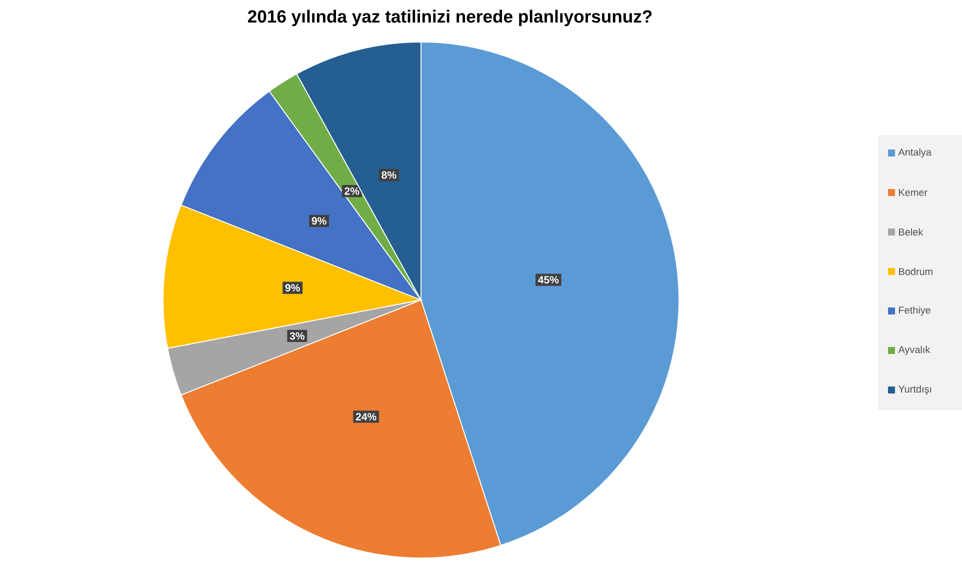 The image size is (962, 570). What do you see at coordinates (914, 311) in the screenshot?
I see `legend-label: Fethiye` at bounding box center [914, 311].